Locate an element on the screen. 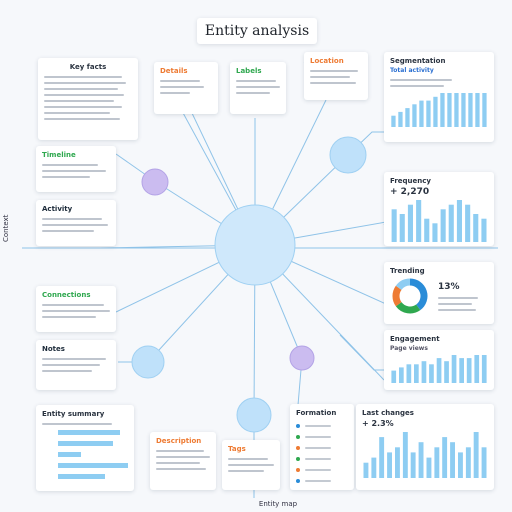 This screenshot has height=512, width=512. card-connections: Connections is located at coordinates (76, 309).